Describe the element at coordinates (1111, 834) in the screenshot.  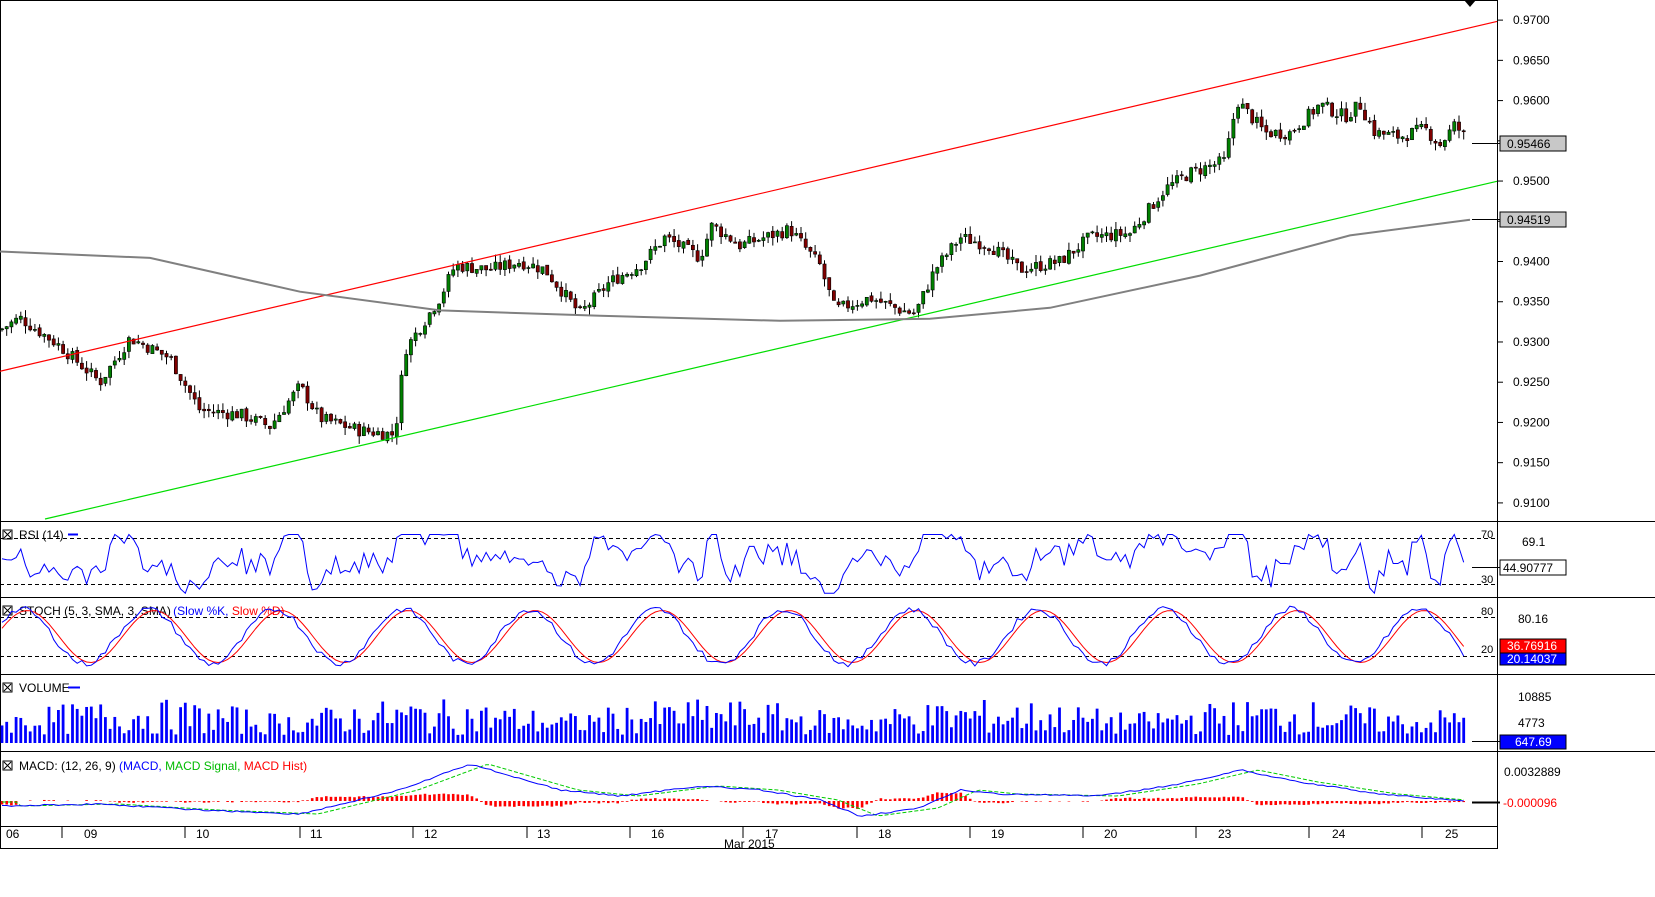
I see `time-label: 20` at that location.